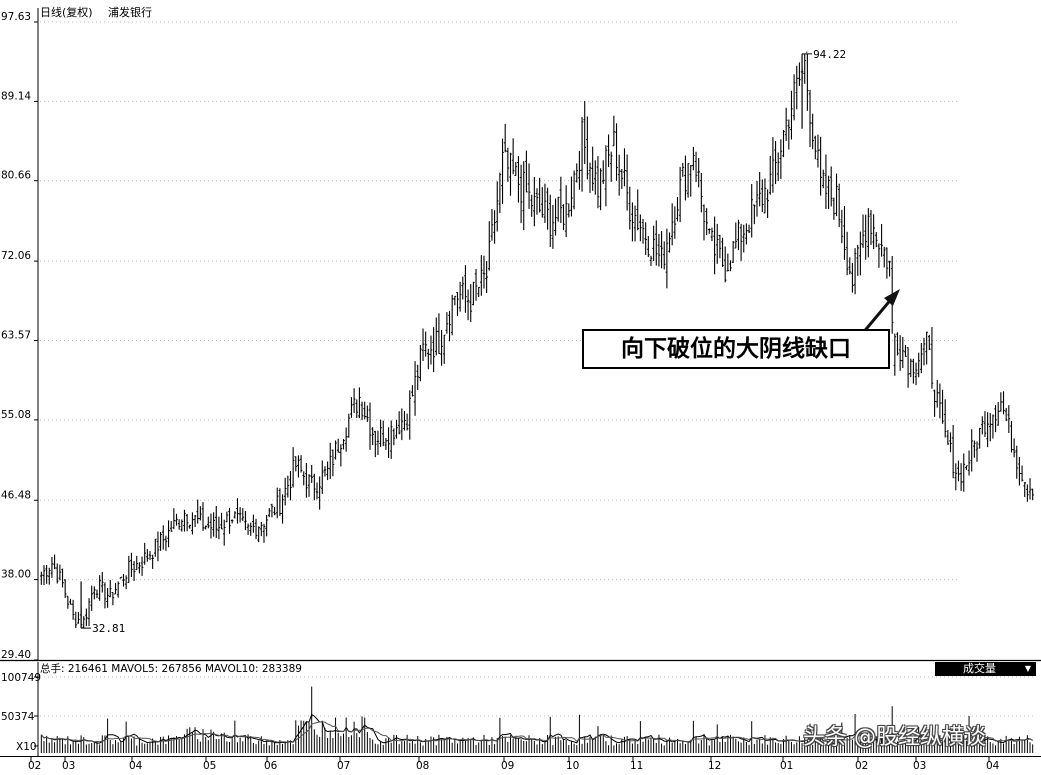 Image resolution: width=1041 pixels, height=775 pixels. I want to click on x-tick-label: 01, so click(786, 765).